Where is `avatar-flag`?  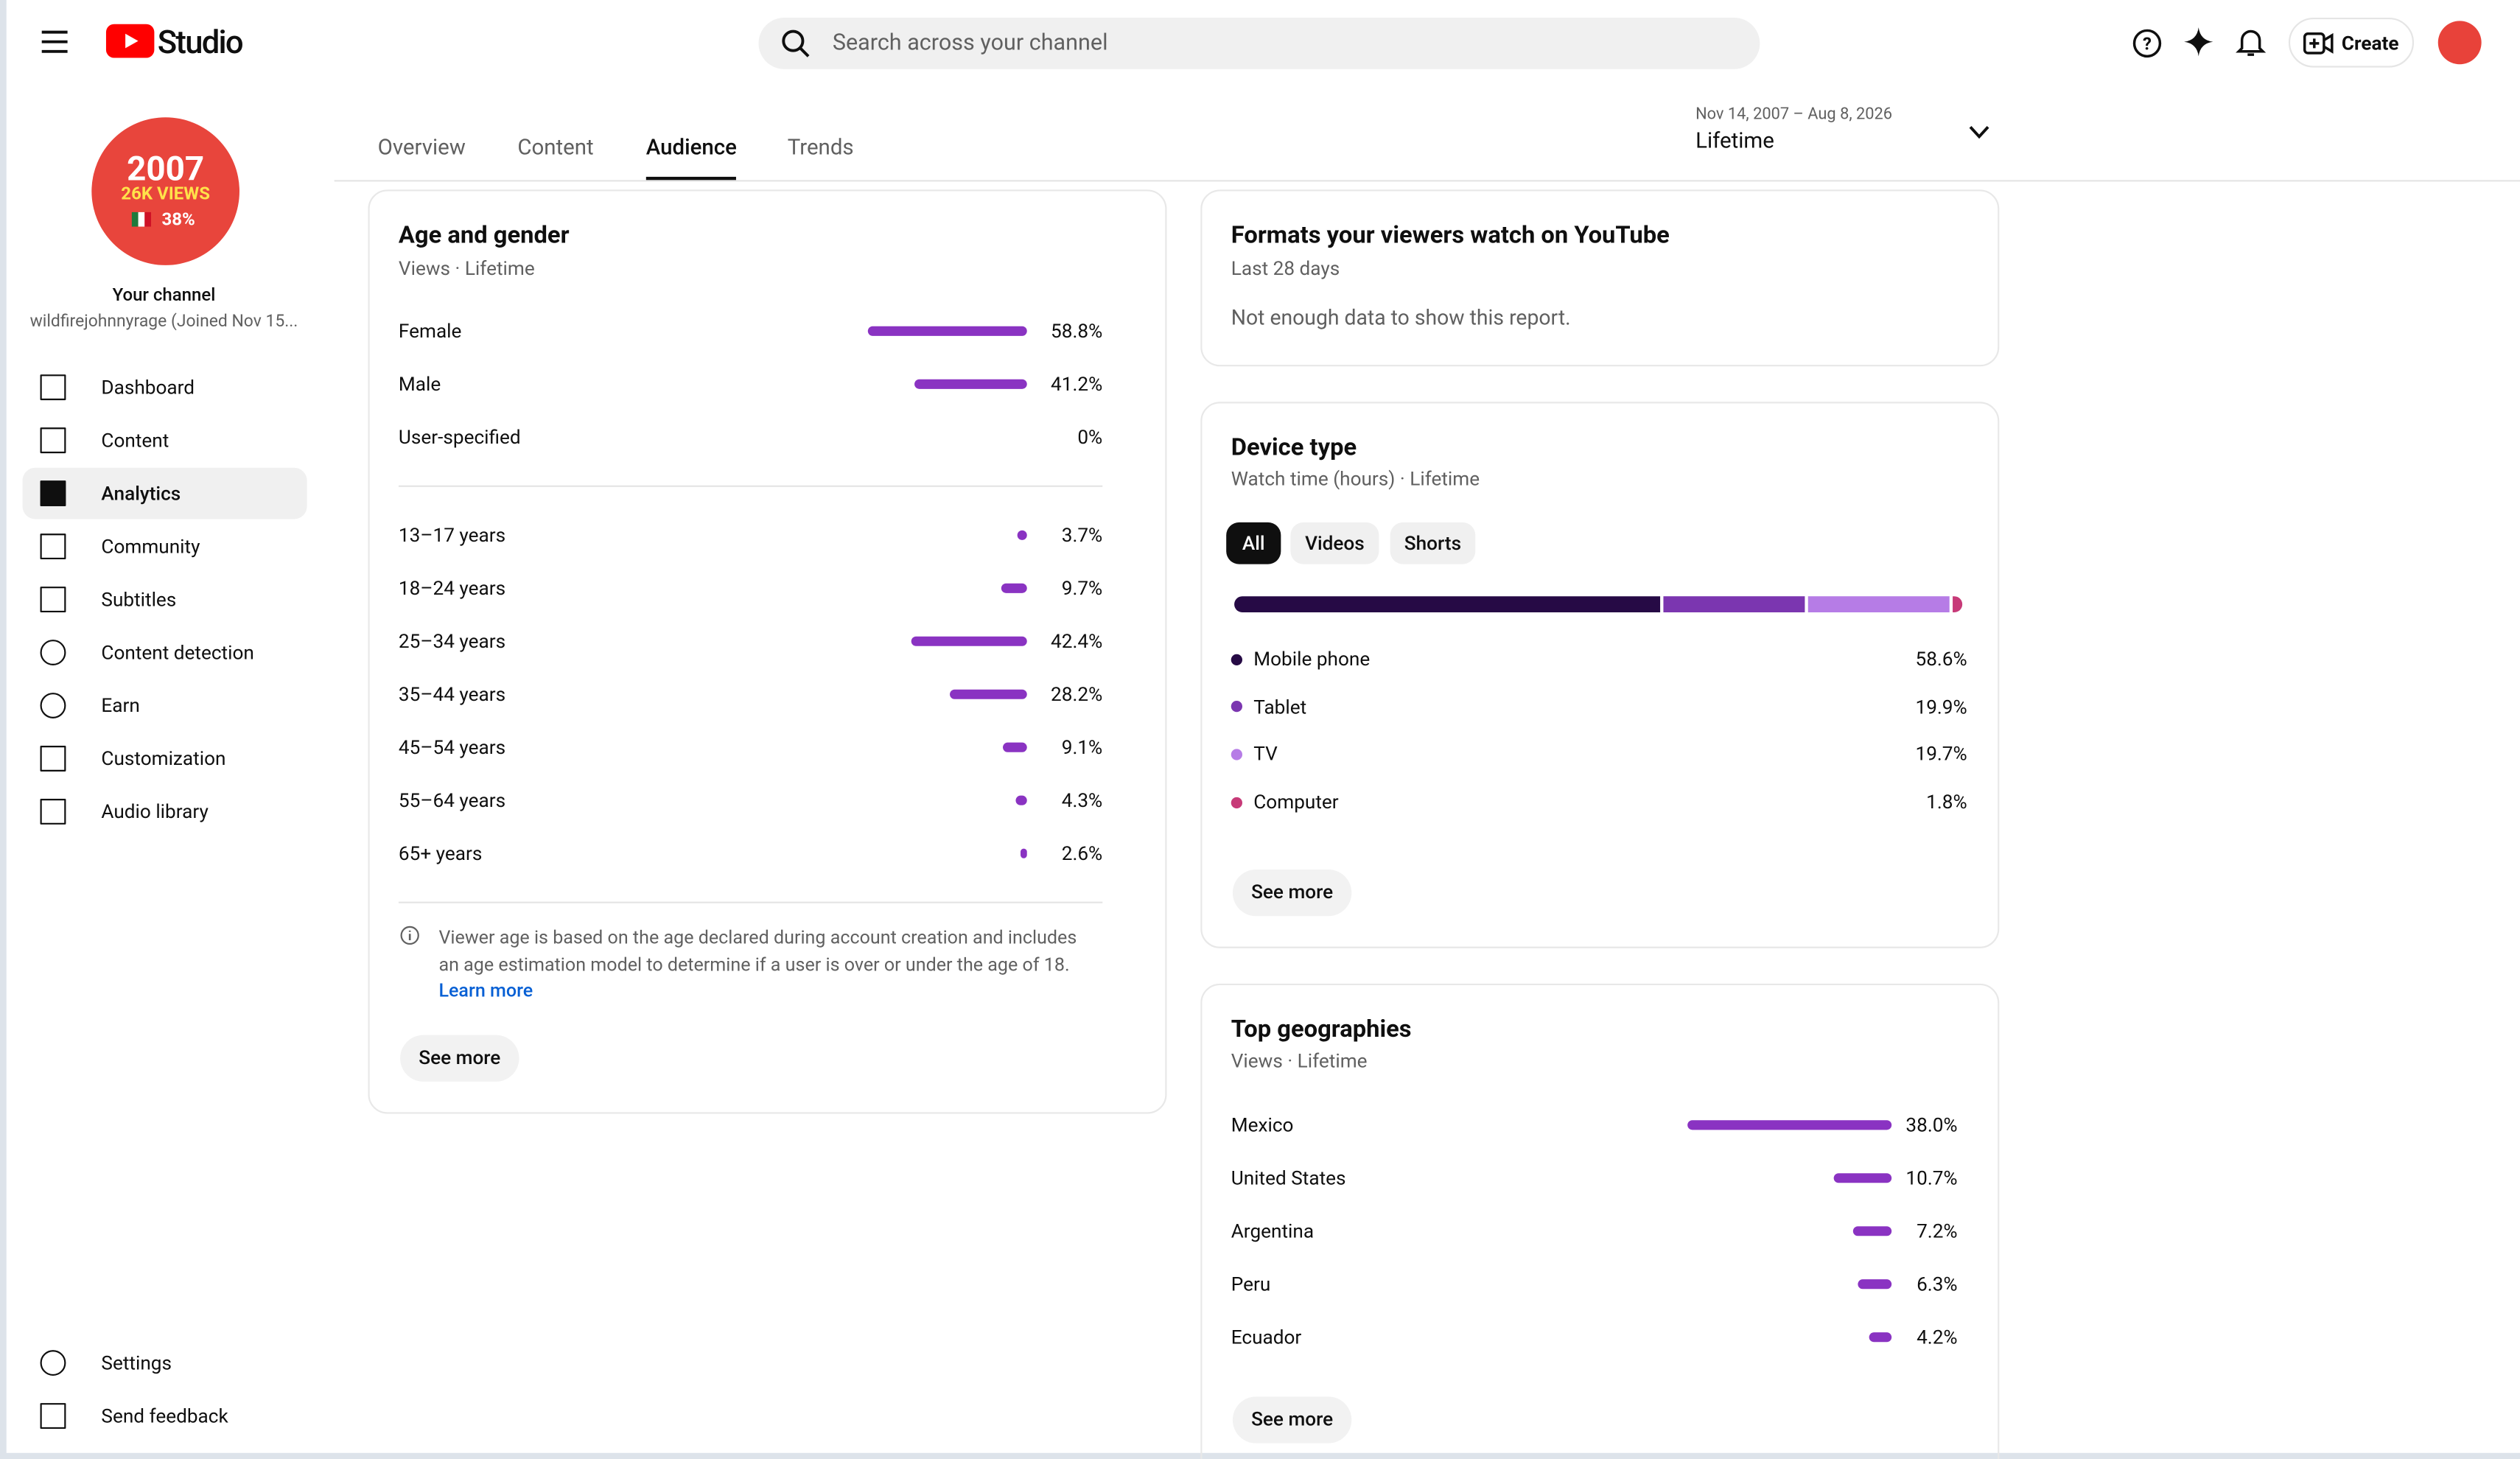
avatar-flag is located at coordinates (141, 219).